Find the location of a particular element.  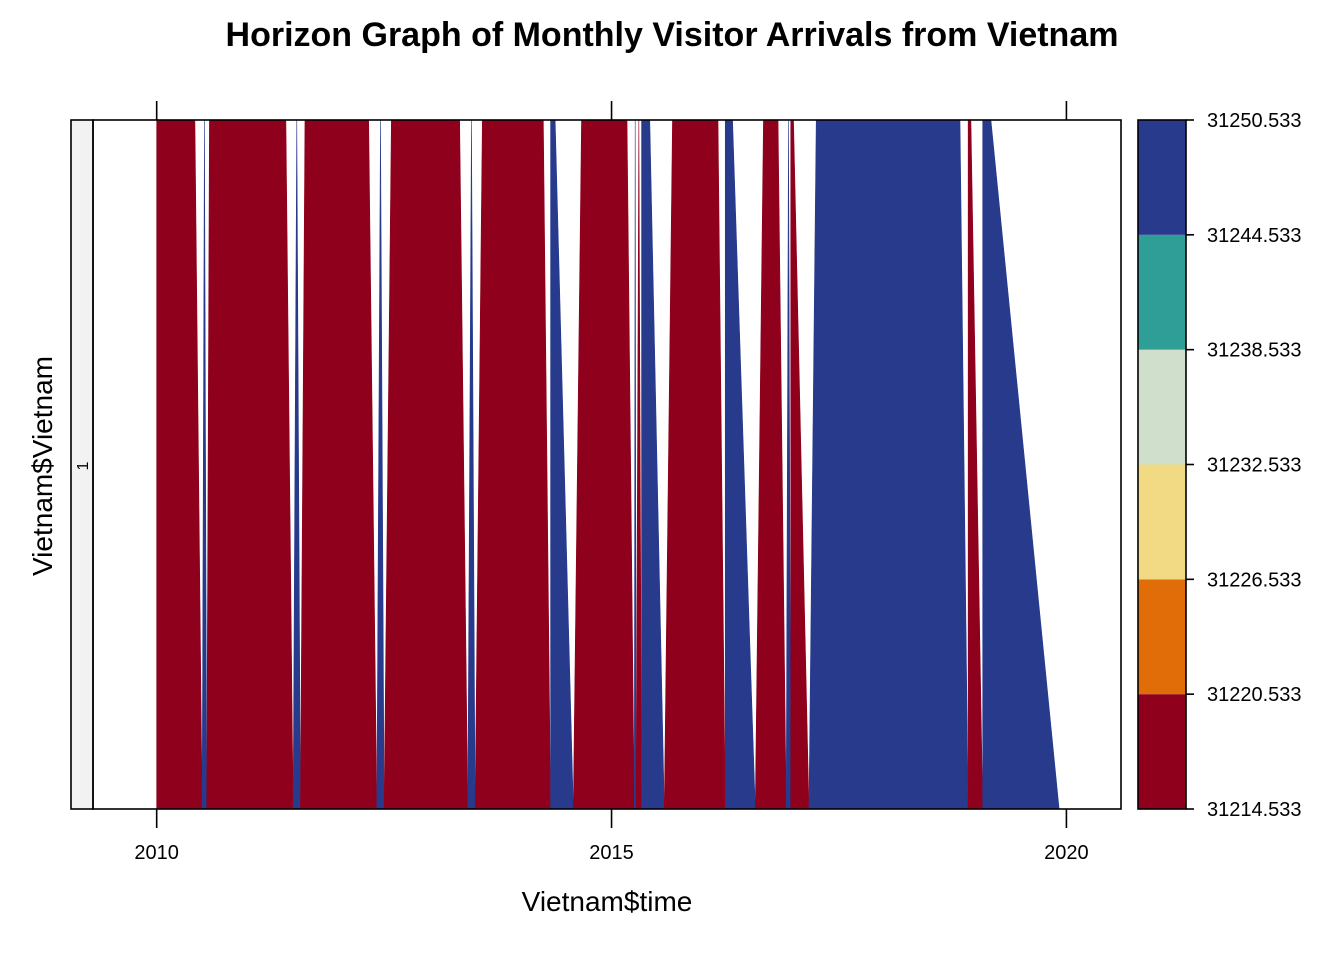

color-key-label-3: 31232.533 is located at coordinates (1254, 466).